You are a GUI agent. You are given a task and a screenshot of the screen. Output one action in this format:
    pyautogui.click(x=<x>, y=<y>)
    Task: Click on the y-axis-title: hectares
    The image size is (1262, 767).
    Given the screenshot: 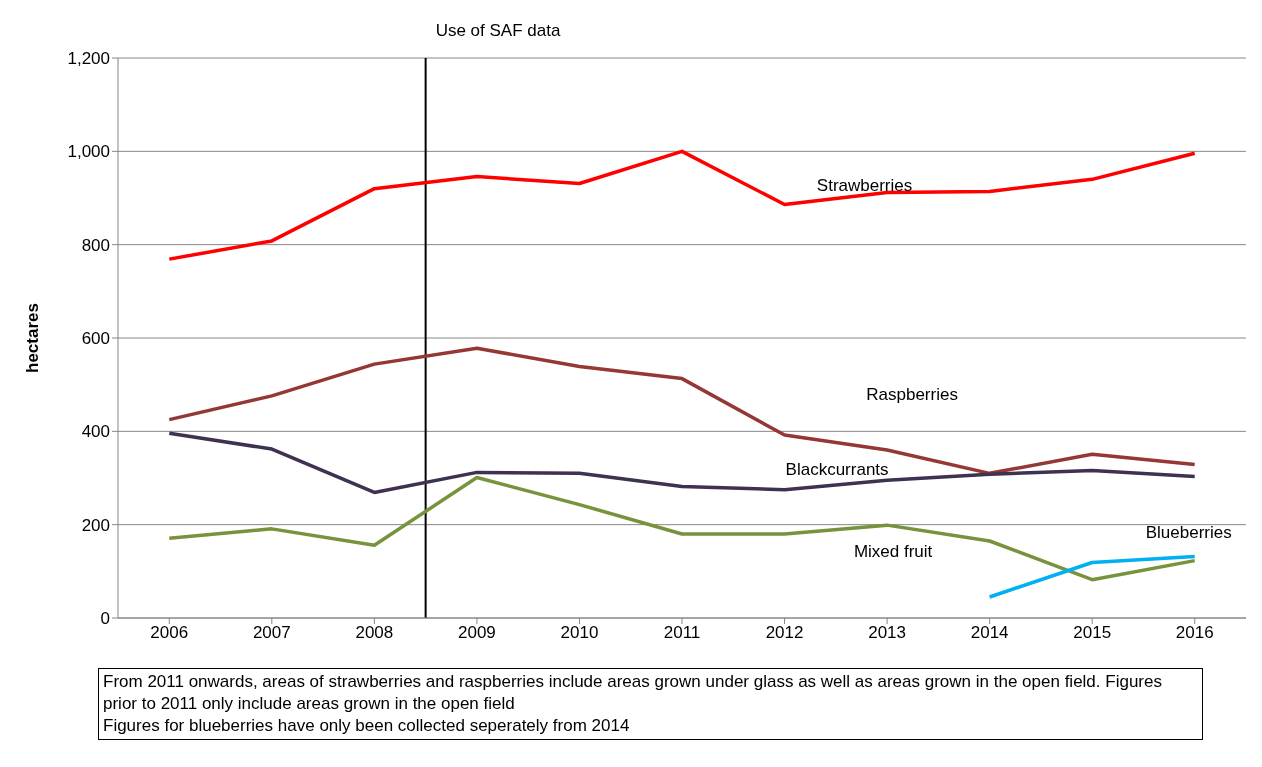 What is the action you would take?
    pyautogui.click(x=33, y=338)
    